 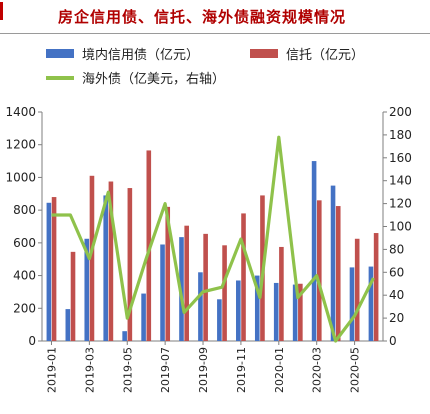 I want to click on legend-label-overseas: 海外债（亿美元，右轴）, so click(x=154, y=79).